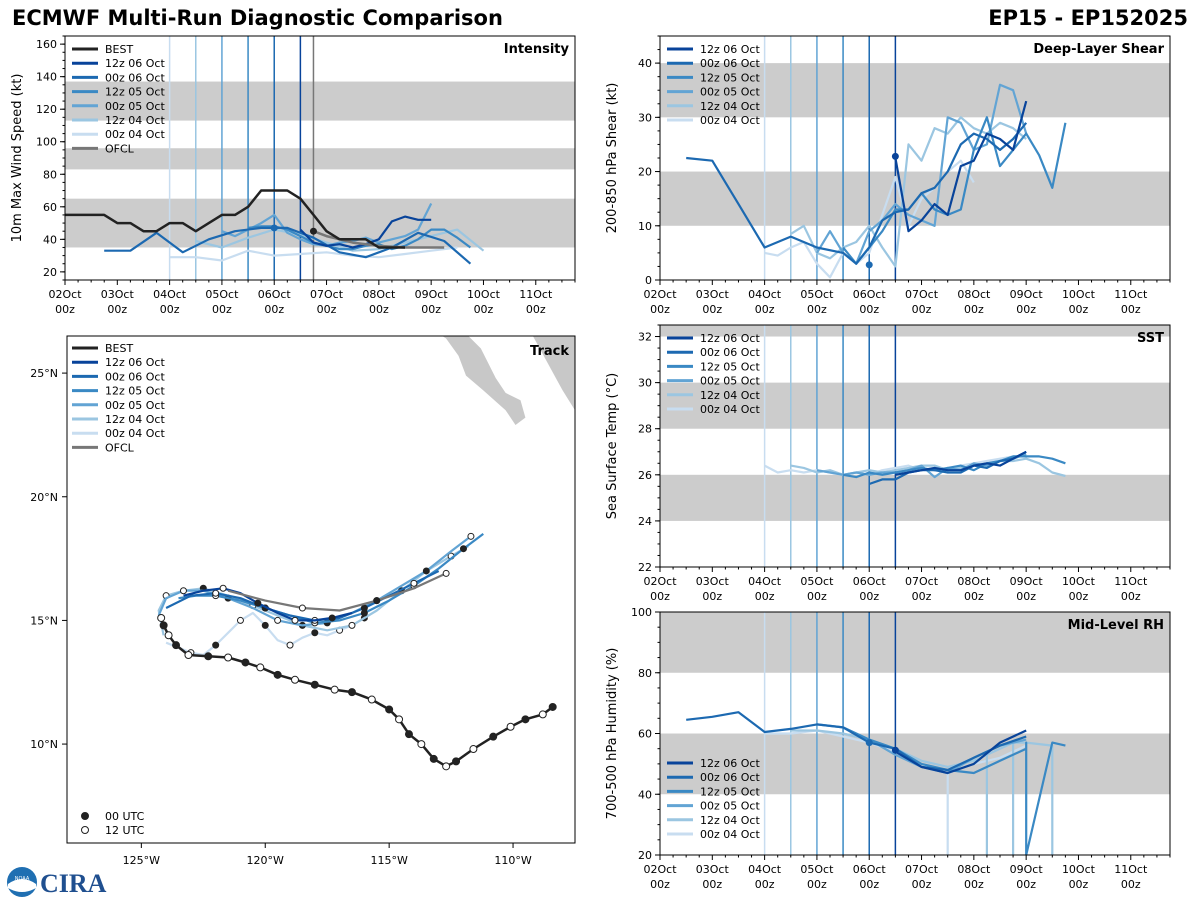 The image size is (1200, 900). Describe the element at coordinates (869, 265) in the screenshot. I see `shear-marker` at that location.